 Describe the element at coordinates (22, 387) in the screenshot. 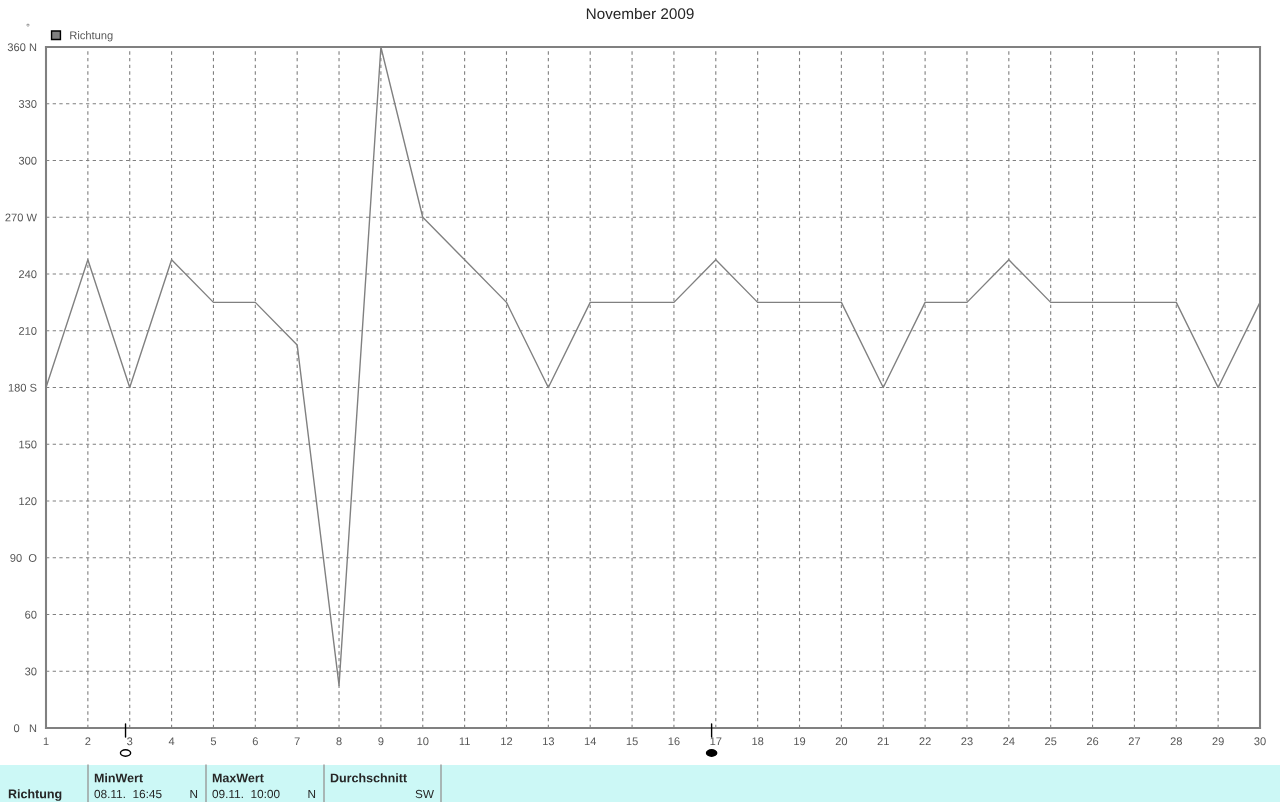

I see `y-tick-label: 180 S` at that location.